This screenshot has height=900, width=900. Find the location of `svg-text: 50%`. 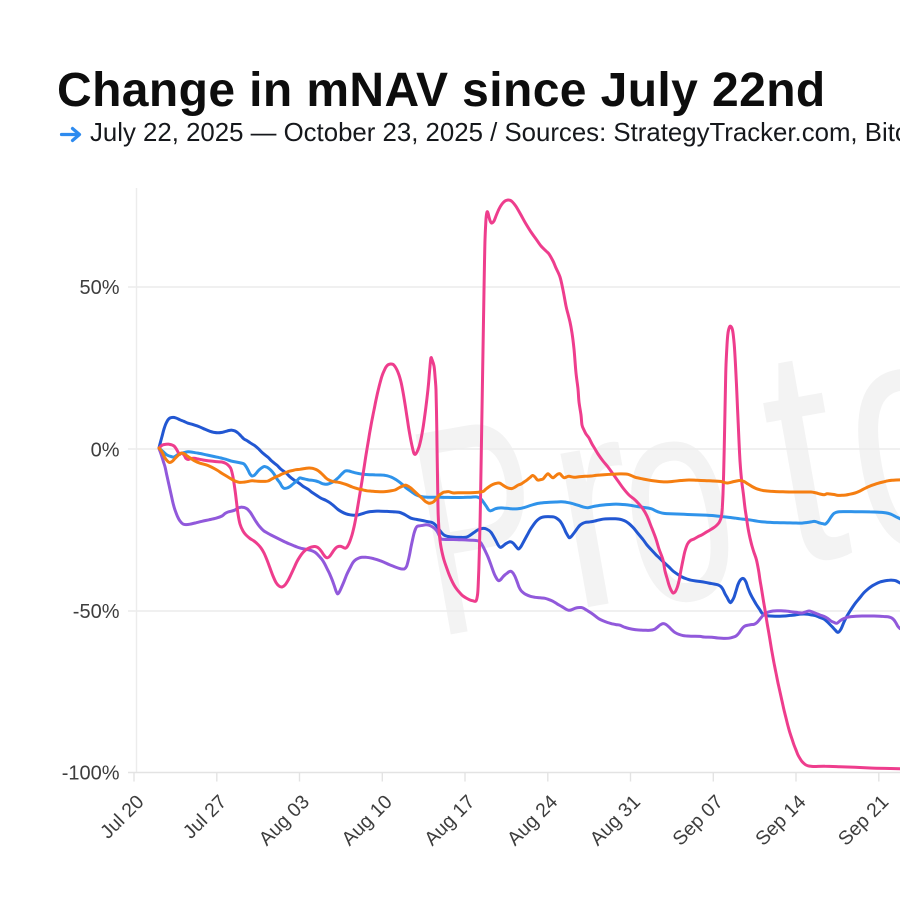

svg-text: 50% is located at coordinates (99, 288).